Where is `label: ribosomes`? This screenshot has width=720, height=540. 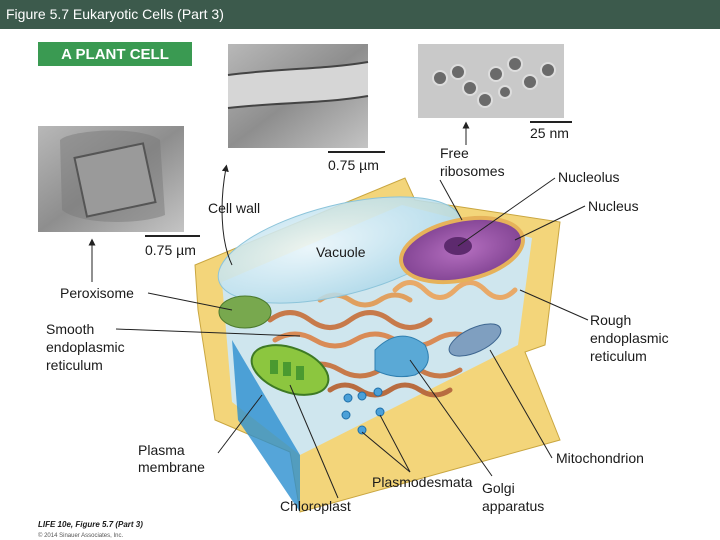
label: ribosomes is located at coordinates (472, 171).